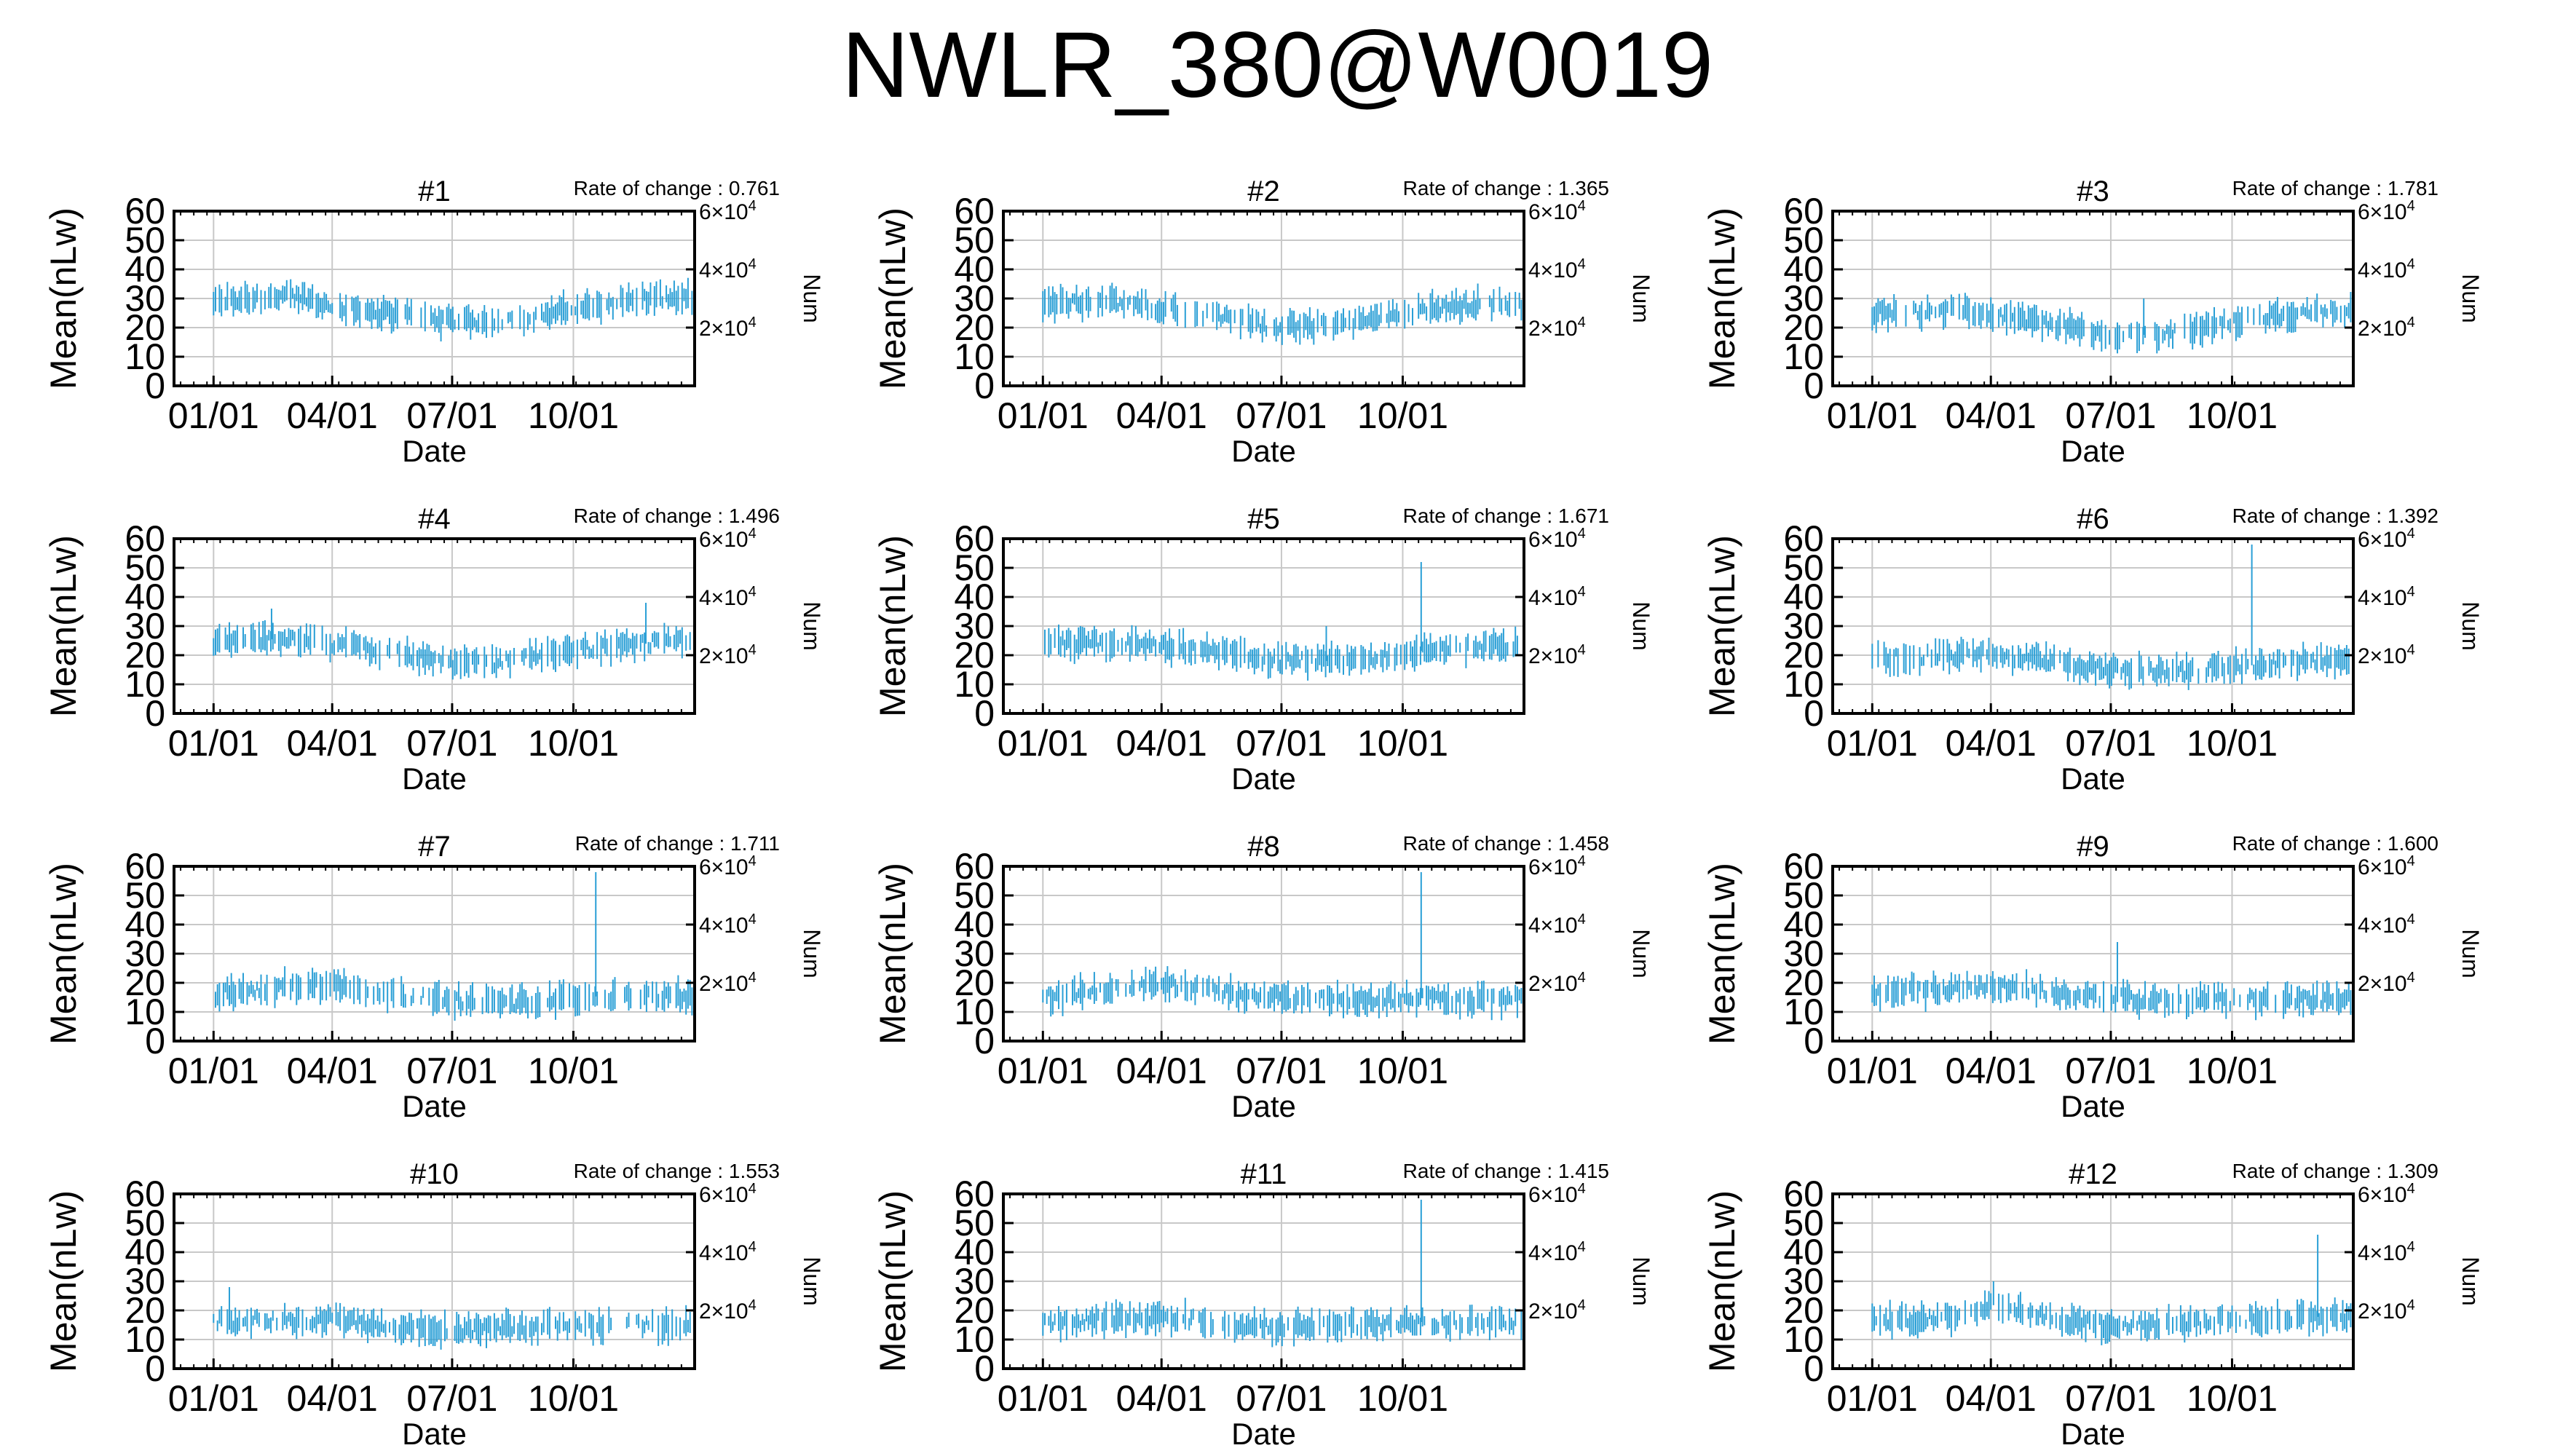 This screenshot has width=2555, height=1456. Describe the element at coordinates (2335, 188) in the screenshot. I see `rate-of-change-label: Rate of change : 1.781` at that location.